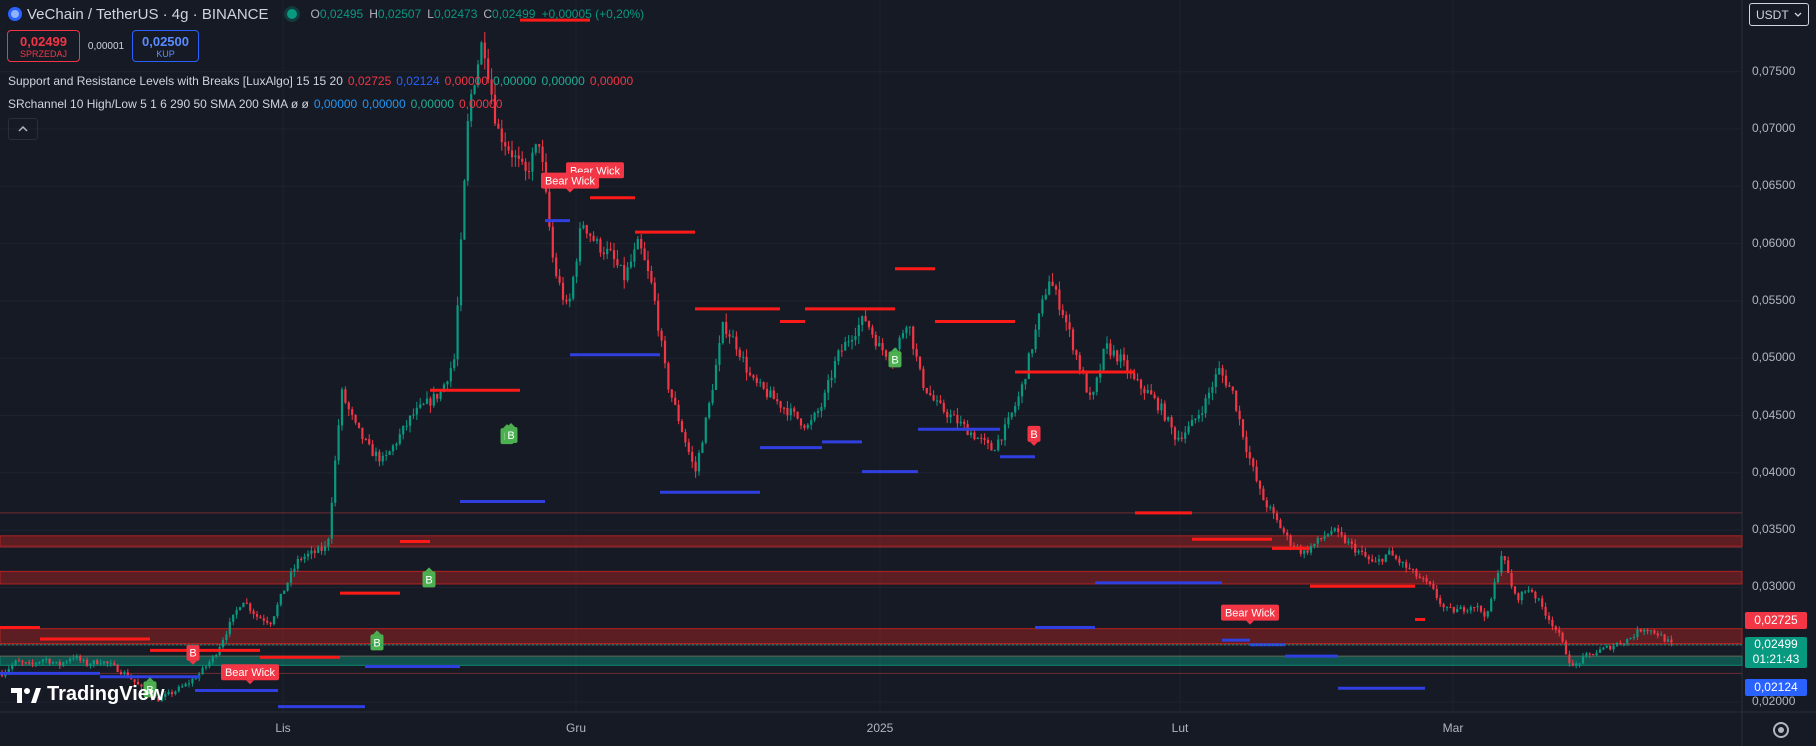 This screenshot has height=746, width=1816. Describe the element at coordinates (514, 14) in the screenshot. I see `close-value: 0,02499` at that location.